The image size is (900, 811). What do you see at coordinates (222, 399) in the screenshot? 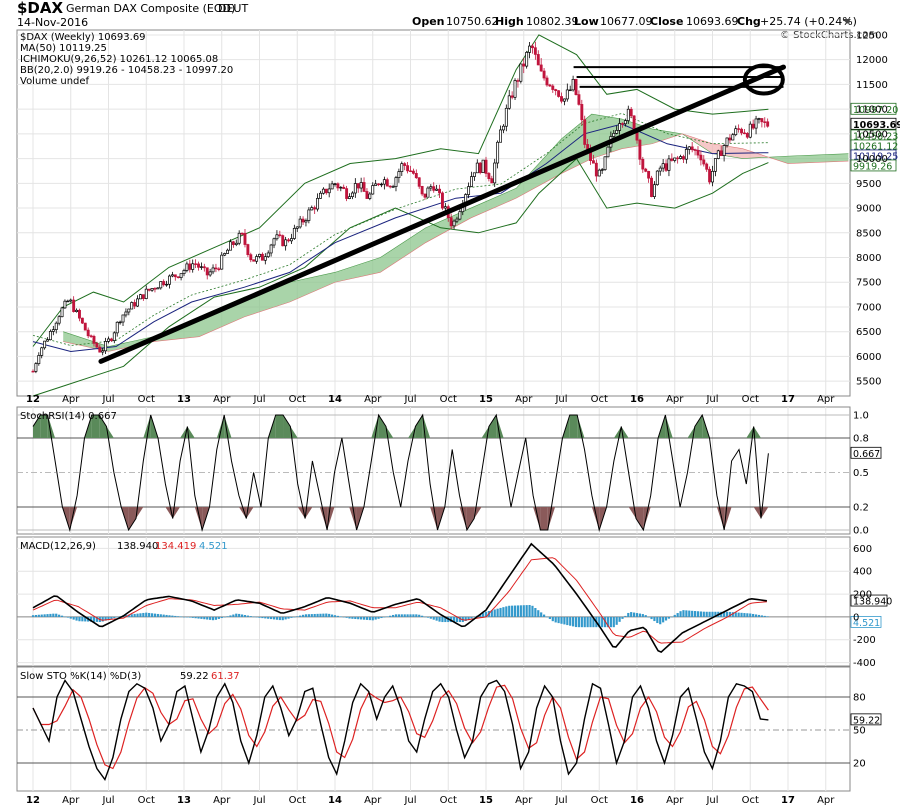
I see `x-tick-label: Apr` at bounding box center [222, 399].